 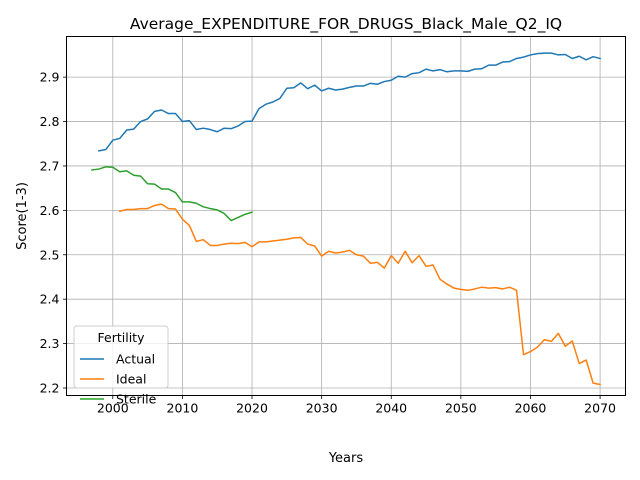 What do you see at coordinates (131, 379) in the screenshot?
I see `legend-label-ideal: Ideal` at bounding box center [131, 379].